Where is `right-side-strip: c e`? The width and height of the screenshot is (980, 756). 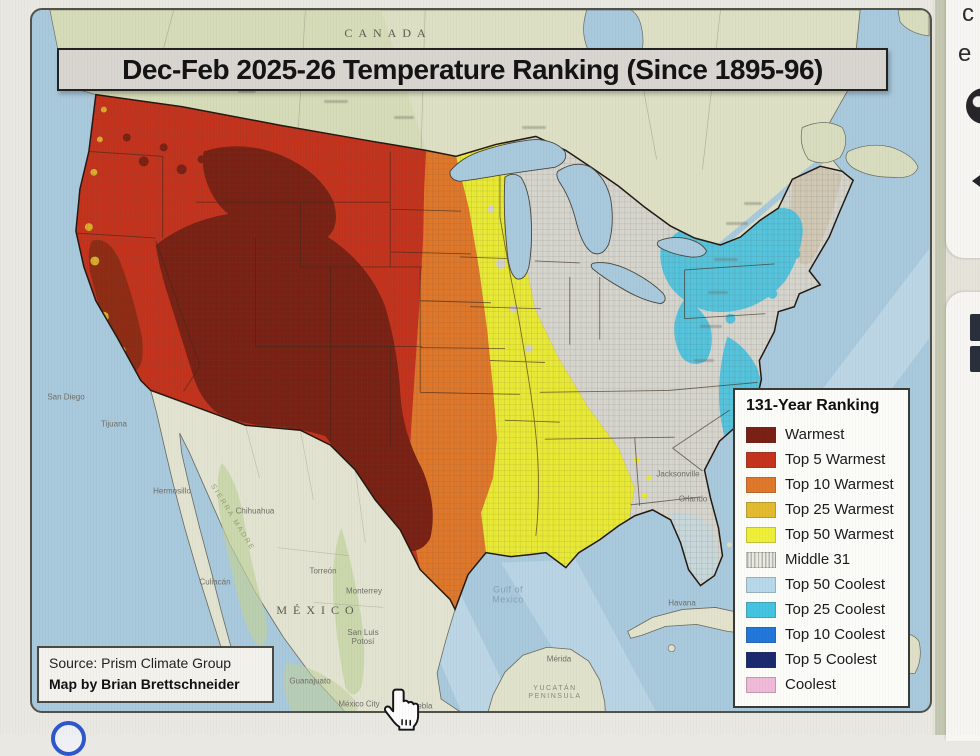
right-side-strip: c e is located at coordinates (956, 370).